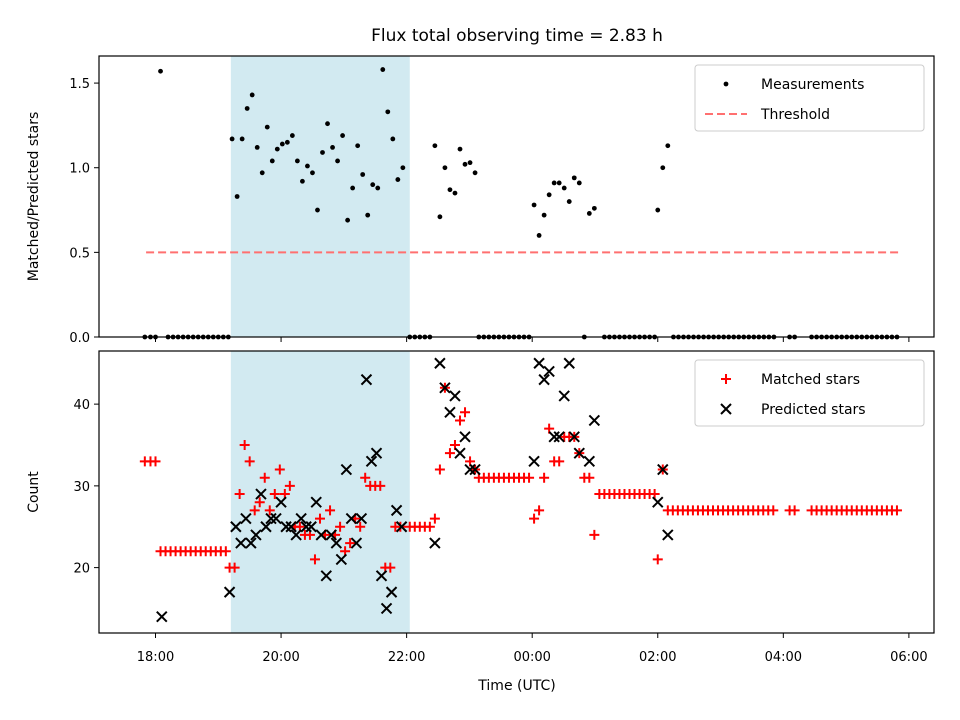 The image size is (960, 720). What do you see at coordinates (34, 197) in the screenshot?
I see `y-axis-label: Matched/Predicted stars` at bounding box center [34, 197].